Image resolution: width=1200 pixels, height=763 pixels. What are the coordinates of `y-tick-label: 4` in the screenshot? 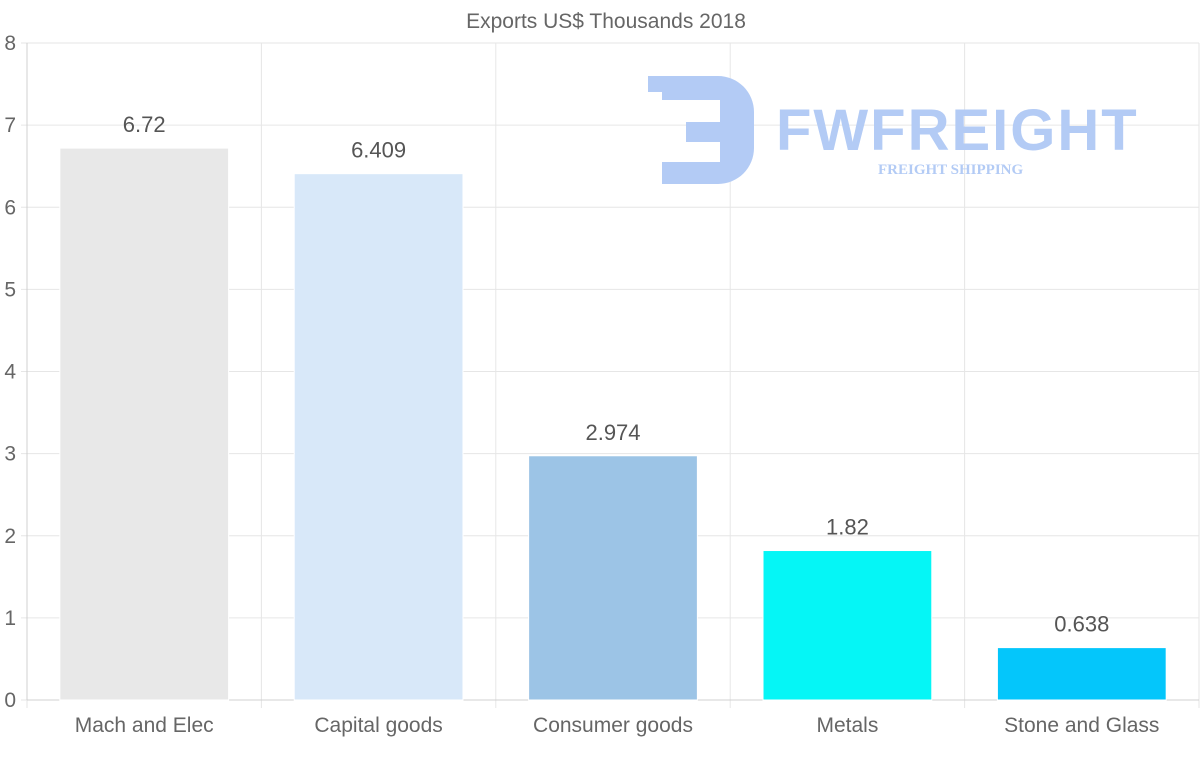 It's located at (10, 372).